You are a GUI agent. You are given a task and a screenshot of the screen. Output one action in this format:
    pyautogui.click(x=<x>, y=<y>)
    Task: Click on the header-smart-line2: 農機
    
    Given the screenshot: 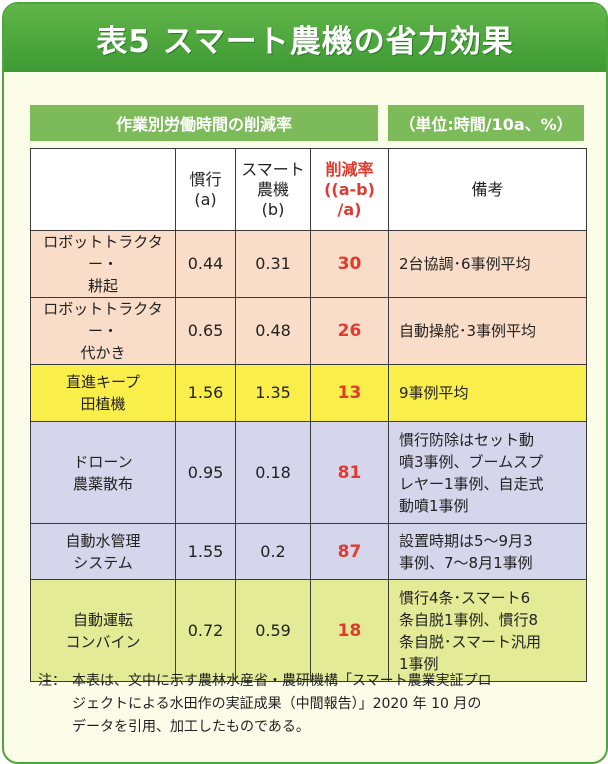 What is the action you would take?
    pyautogui.click(x=272, y=189)
    